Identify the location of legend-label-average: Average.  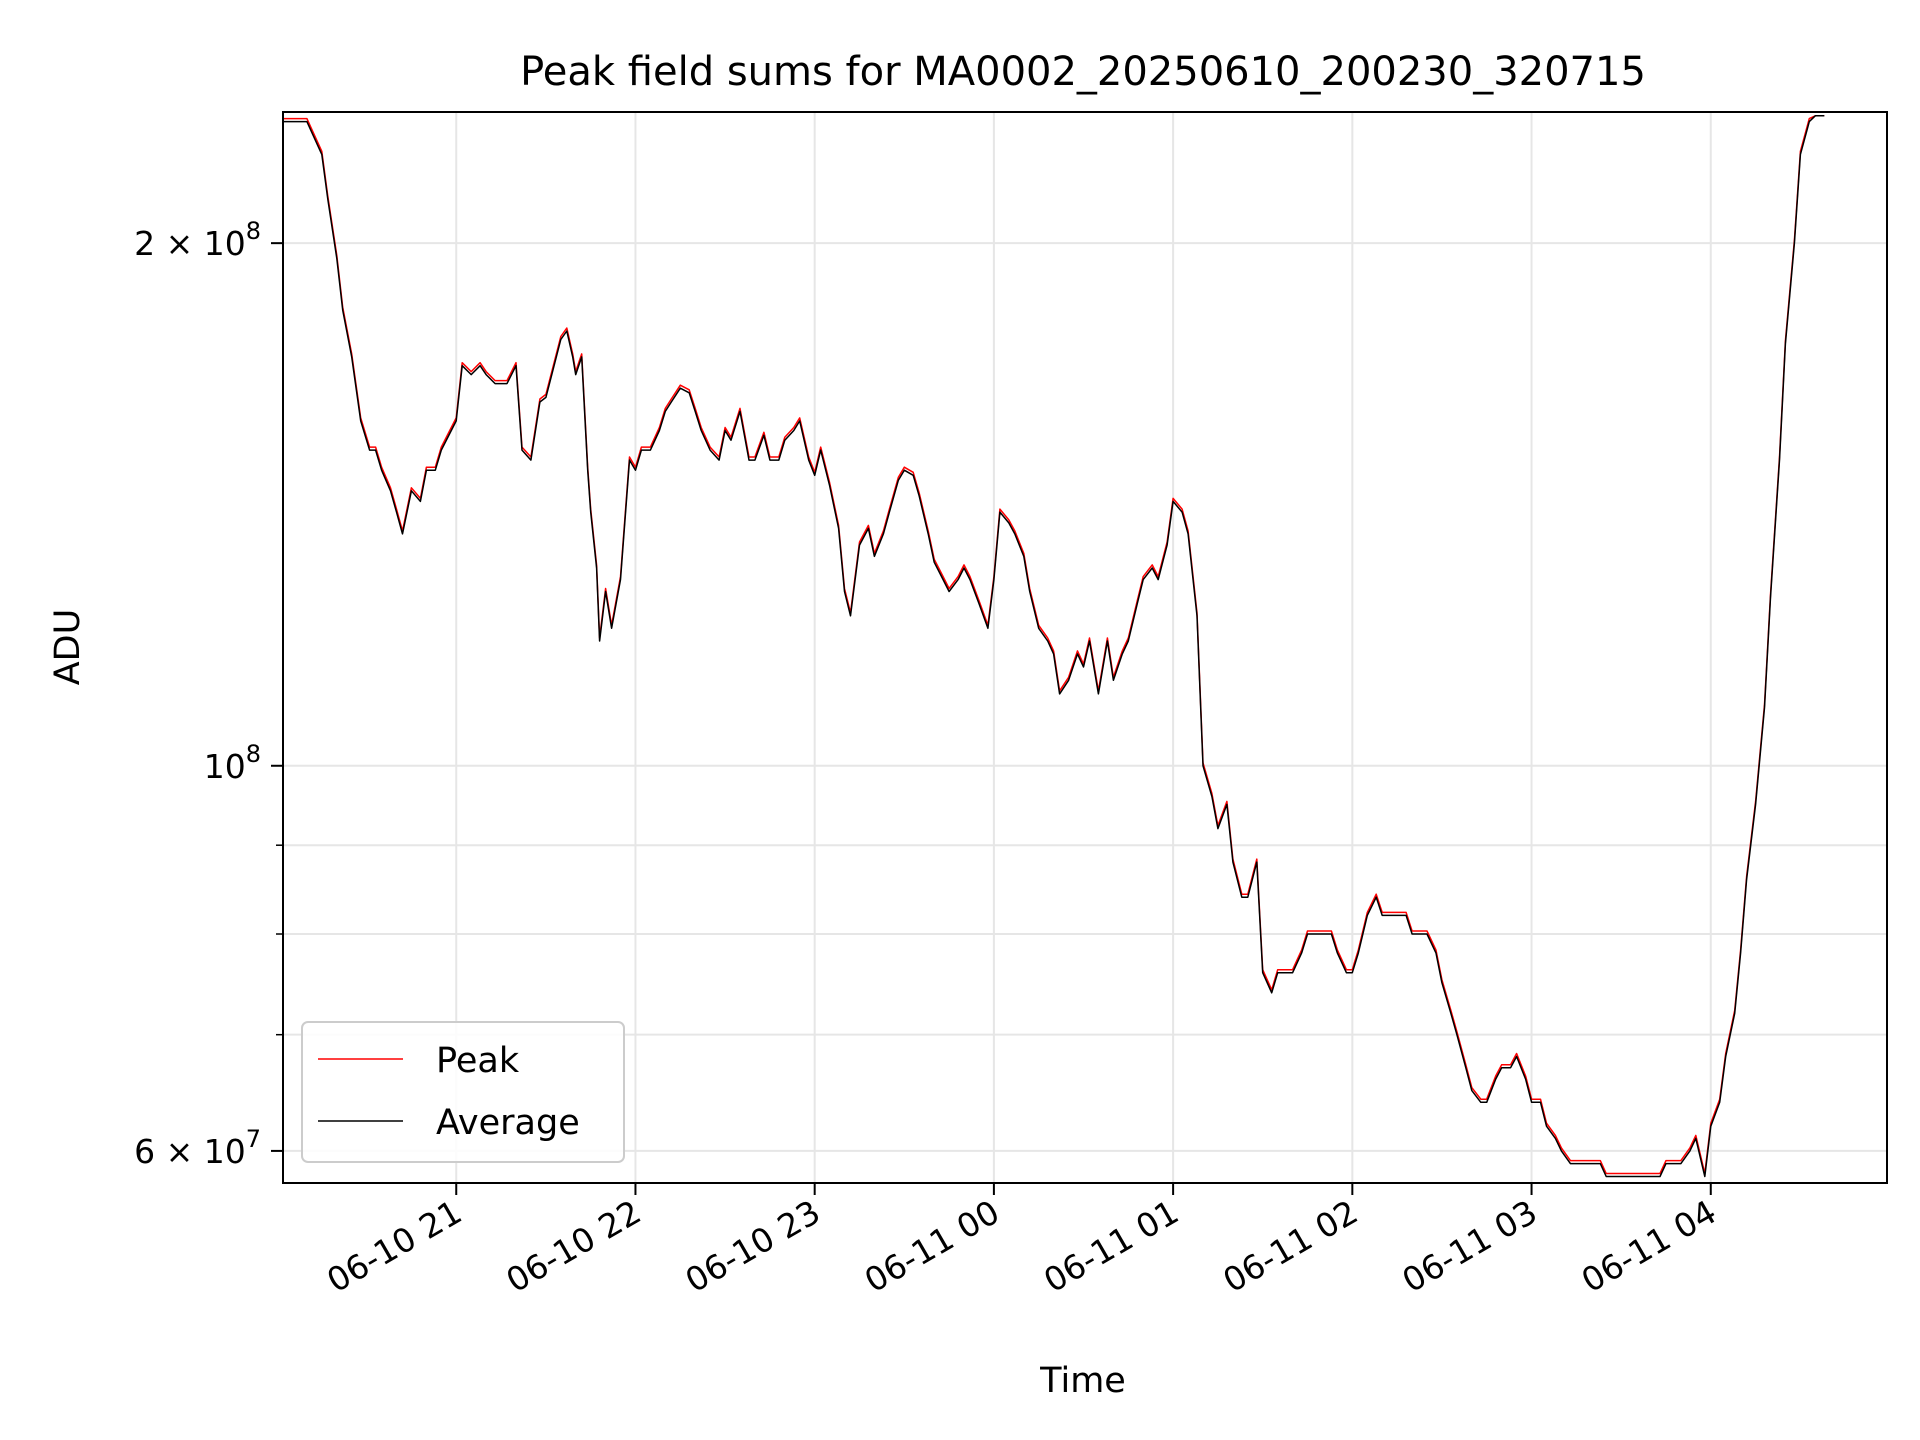
(508, 1123).